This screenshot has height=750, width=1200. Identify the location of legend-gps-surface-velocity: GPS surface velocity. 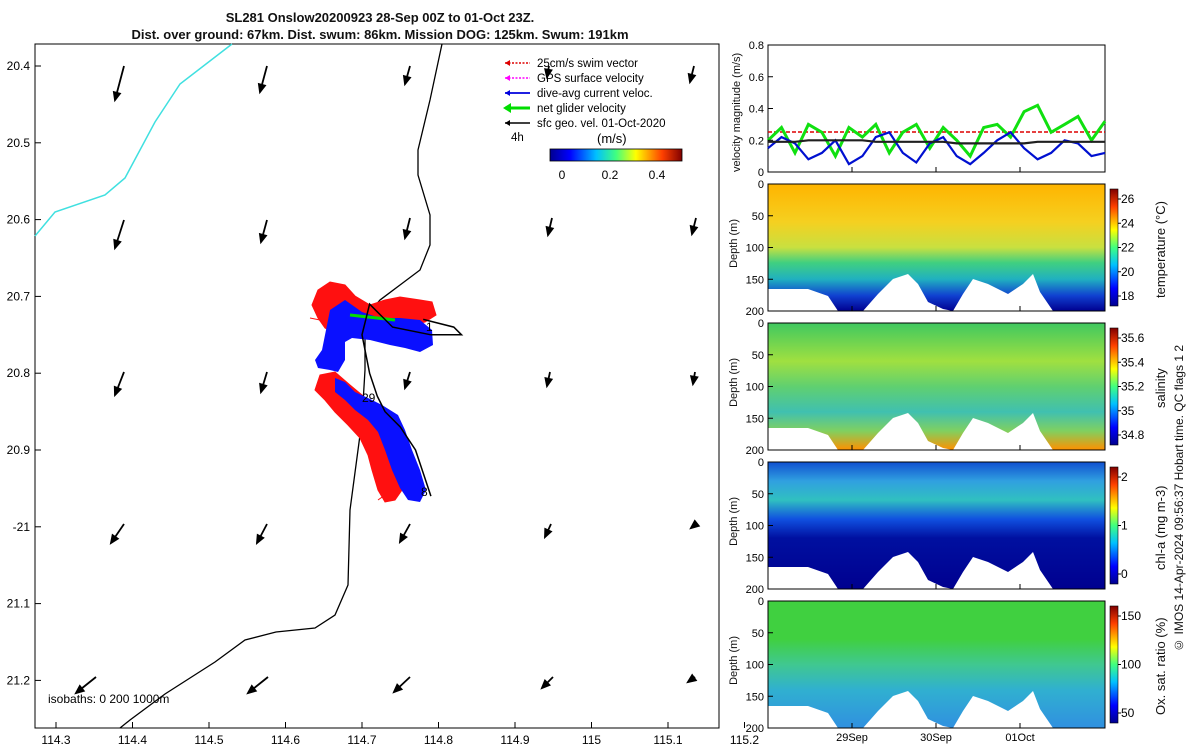
(574, 79).